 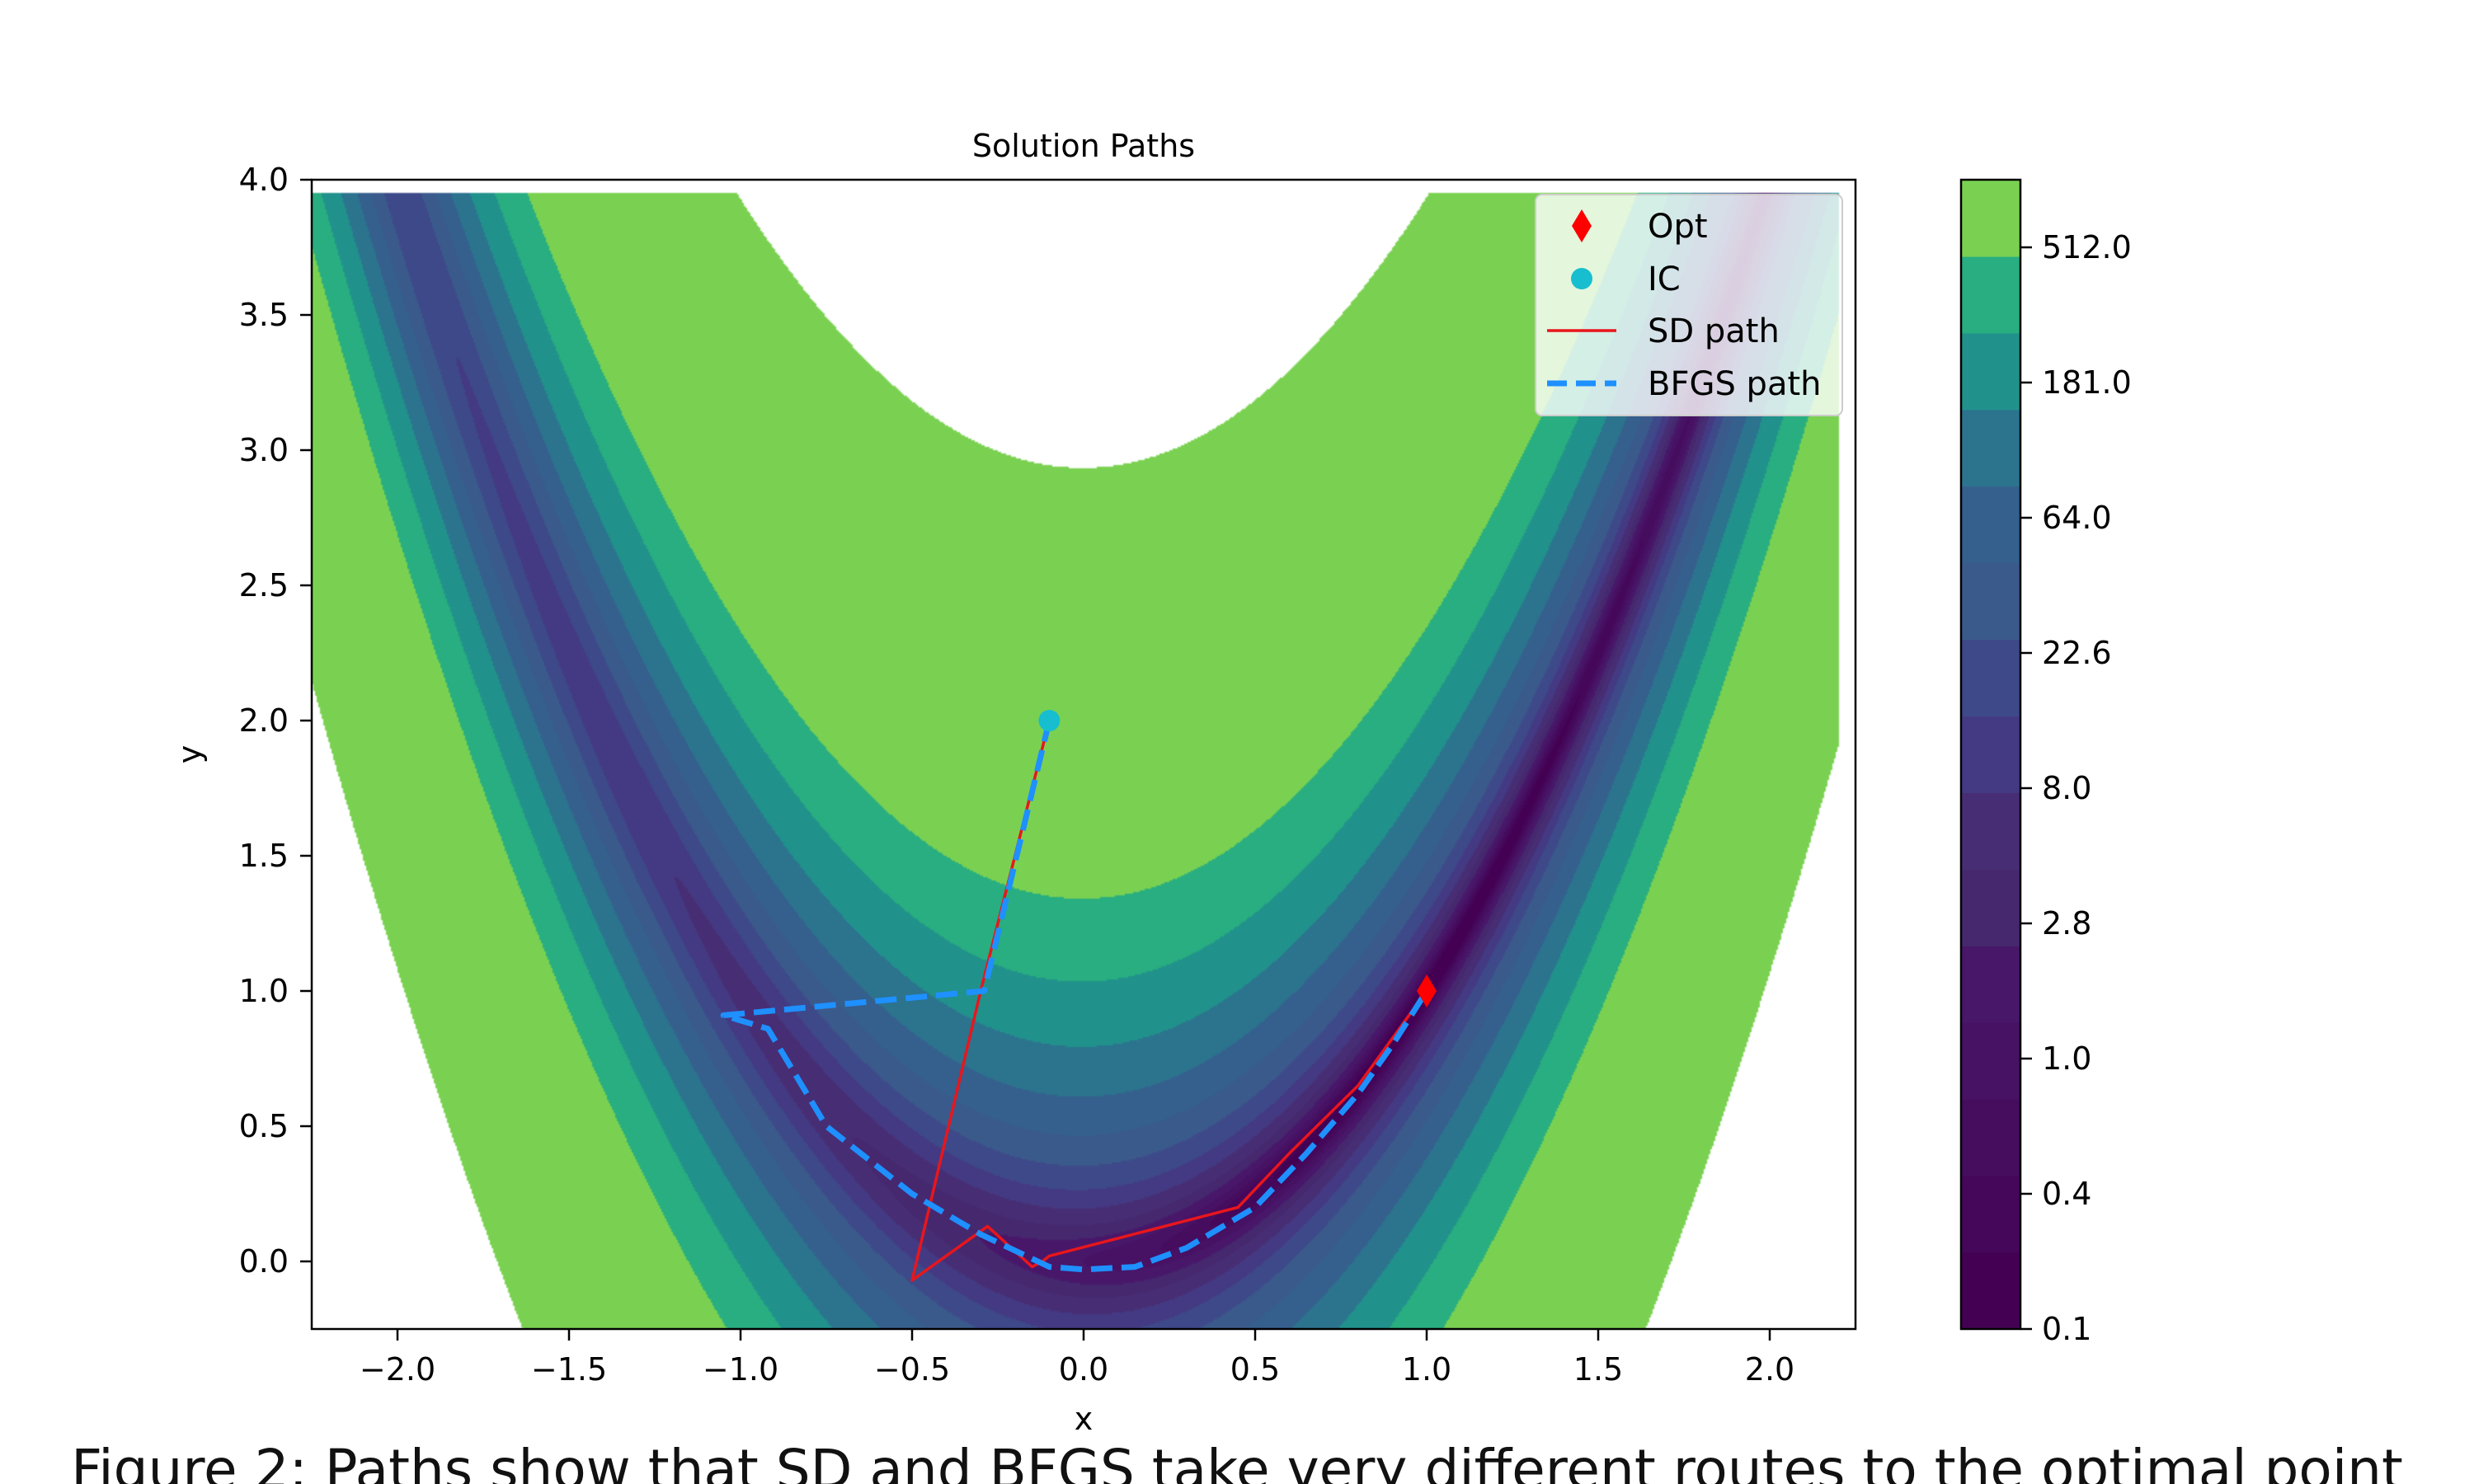 What do you see at coordinates (2066, 1194) in the screenshot?
I see `colorbar-tick-label: 0.4` at bounding box center [2066, 1194].